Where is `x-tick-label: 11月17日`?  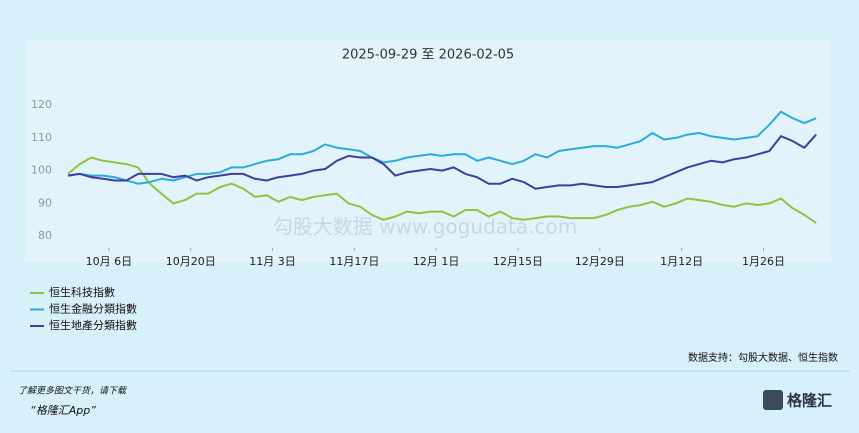
x-tick-label: 11月17日 is located at coordinates (354, 261).